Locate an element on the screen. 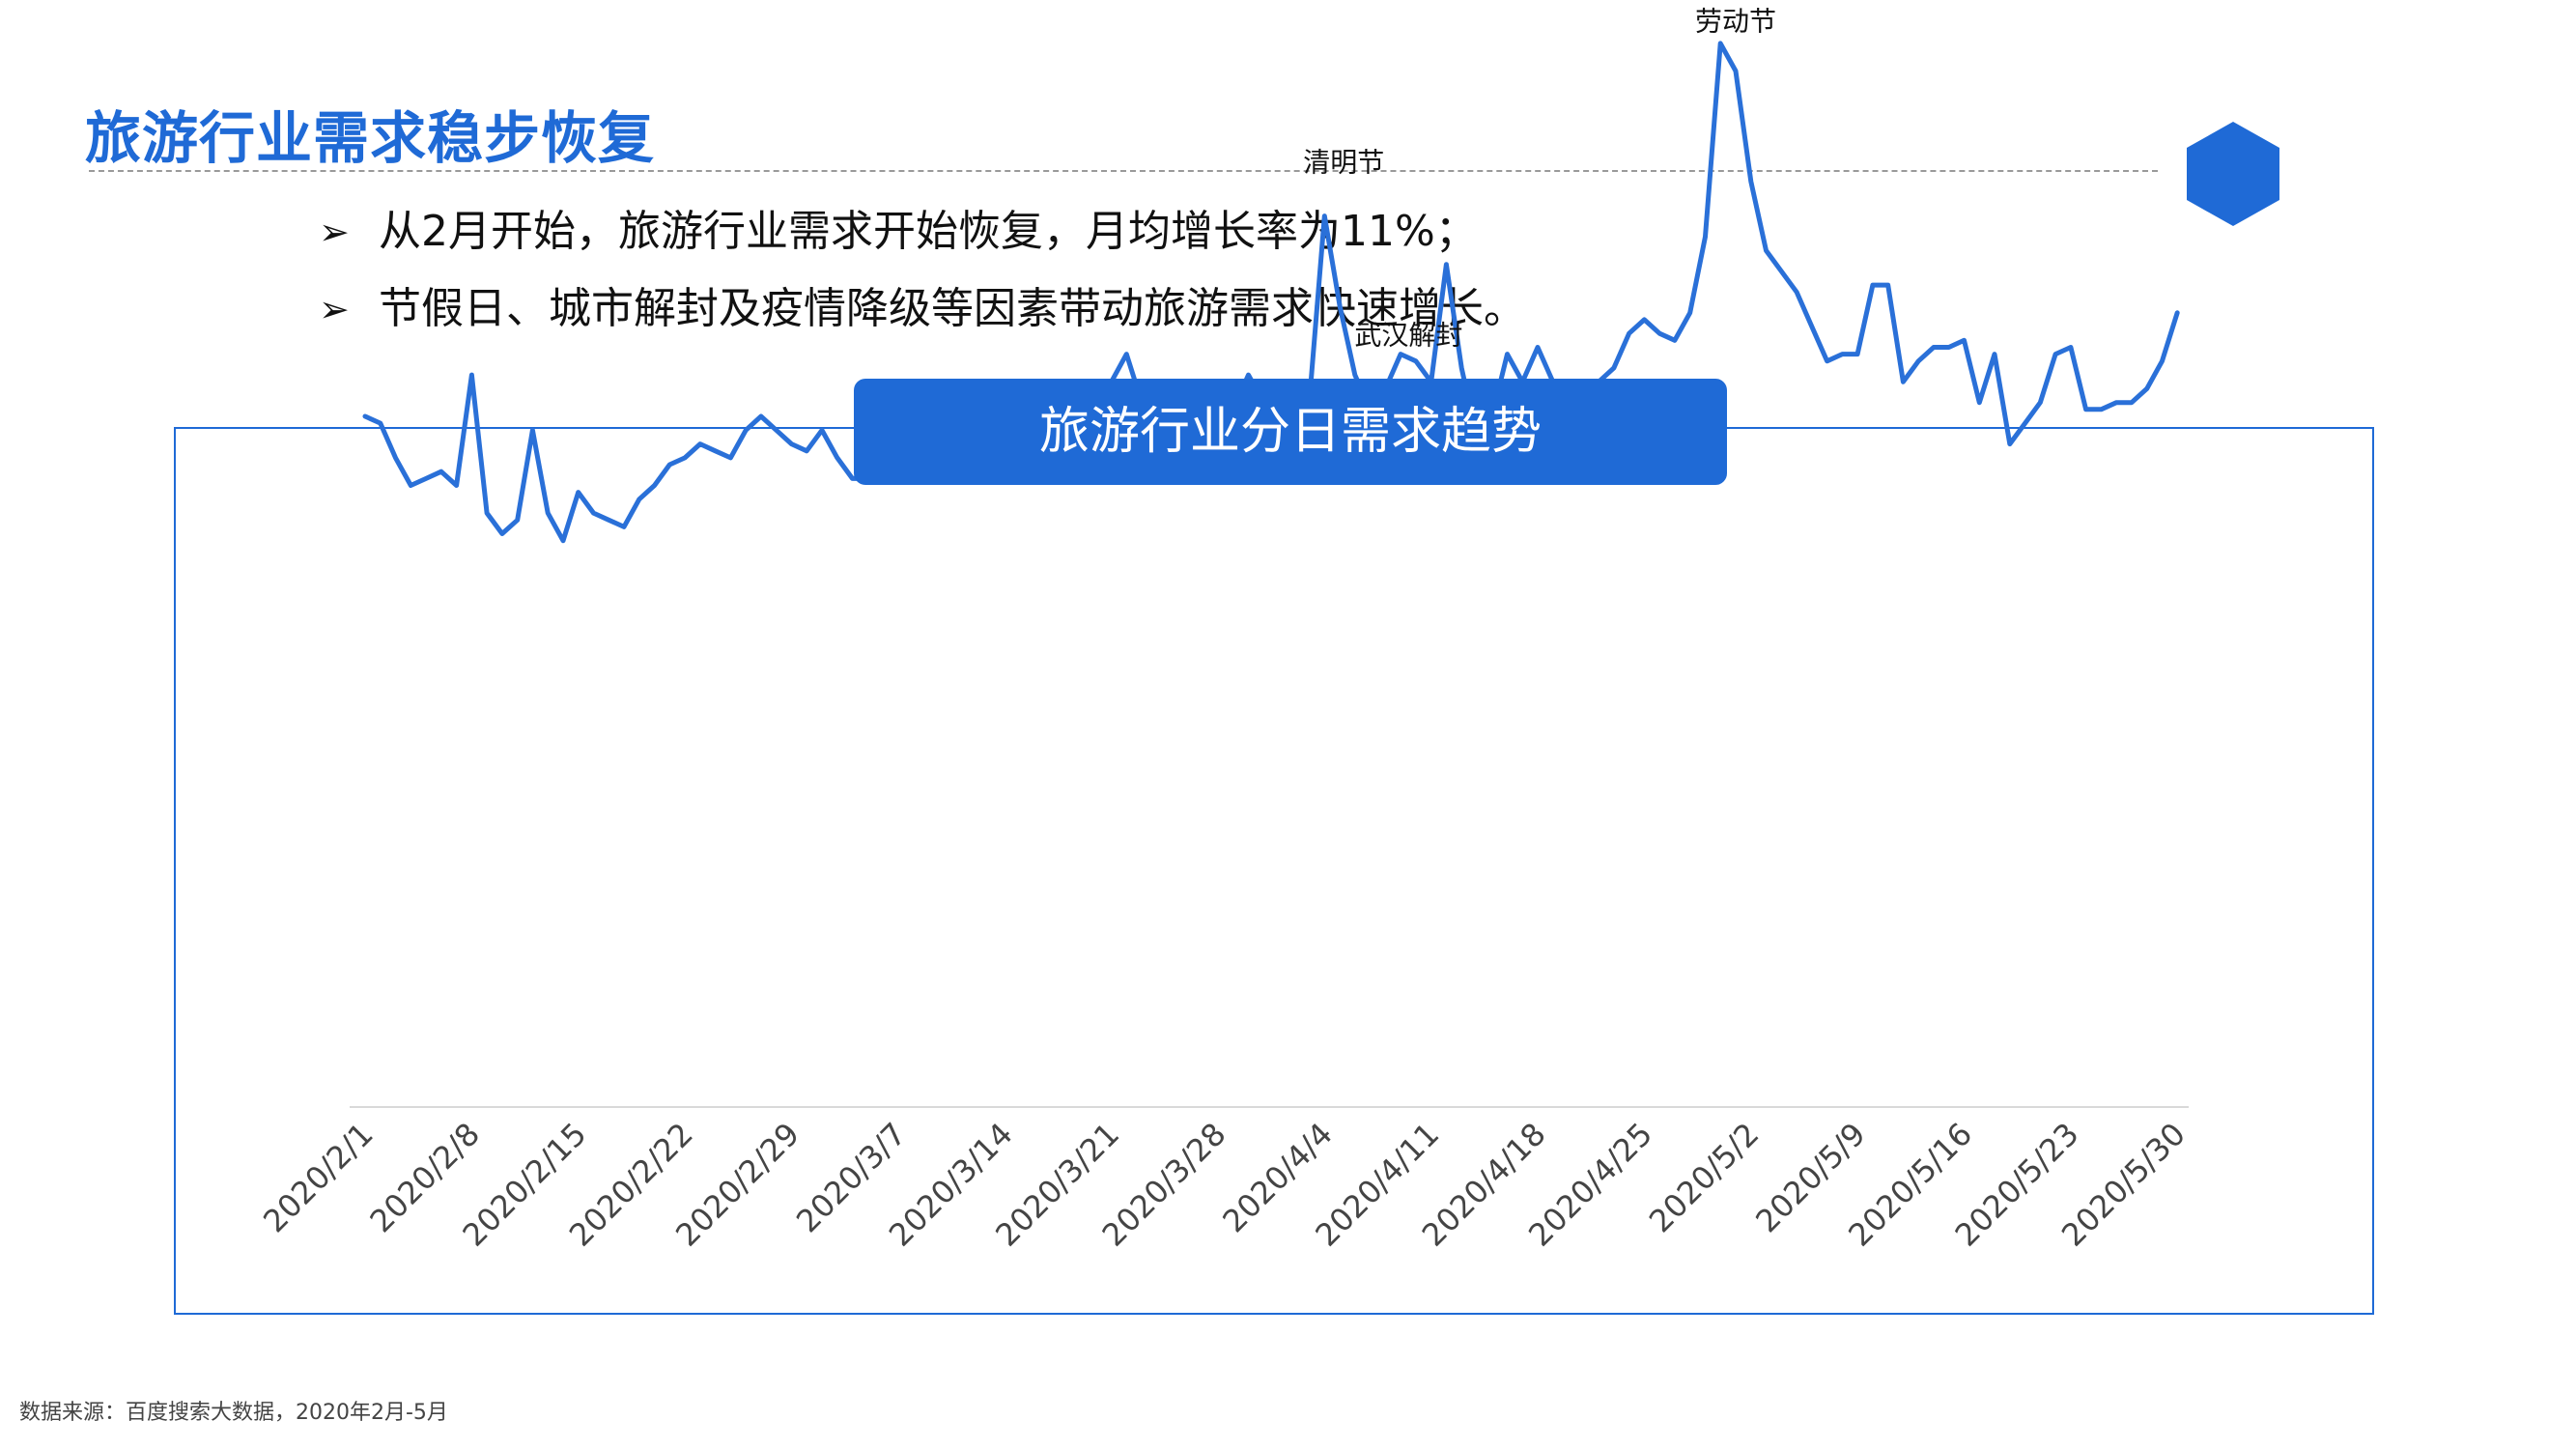 The image size is (2576, 1449). annotation-label: 清明节 is located at coordinates (1343, 163).